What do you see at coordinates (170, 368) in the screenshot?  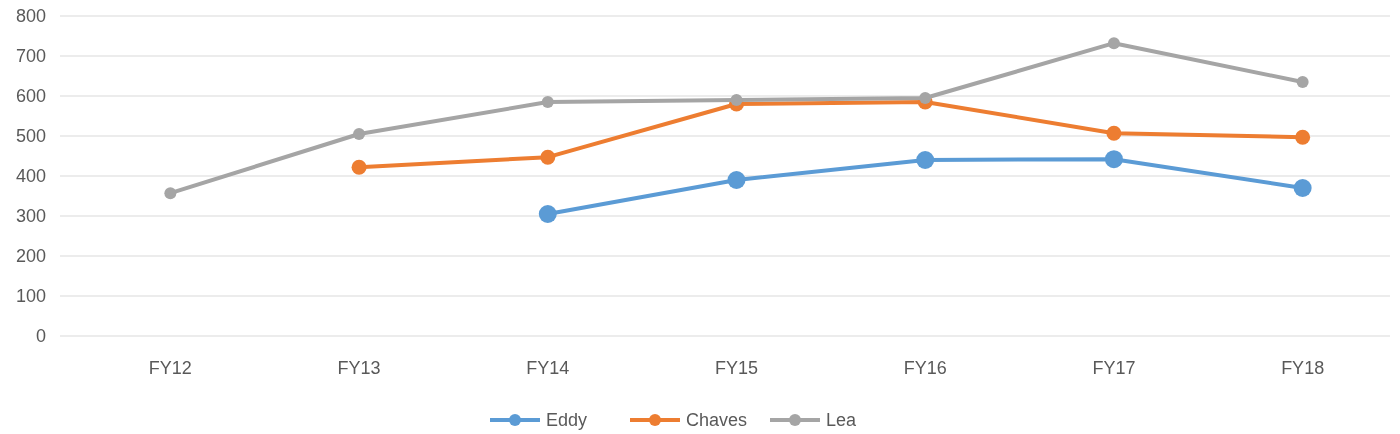 I see `x-tick-label: FY12` at bounding box center [170, 368].